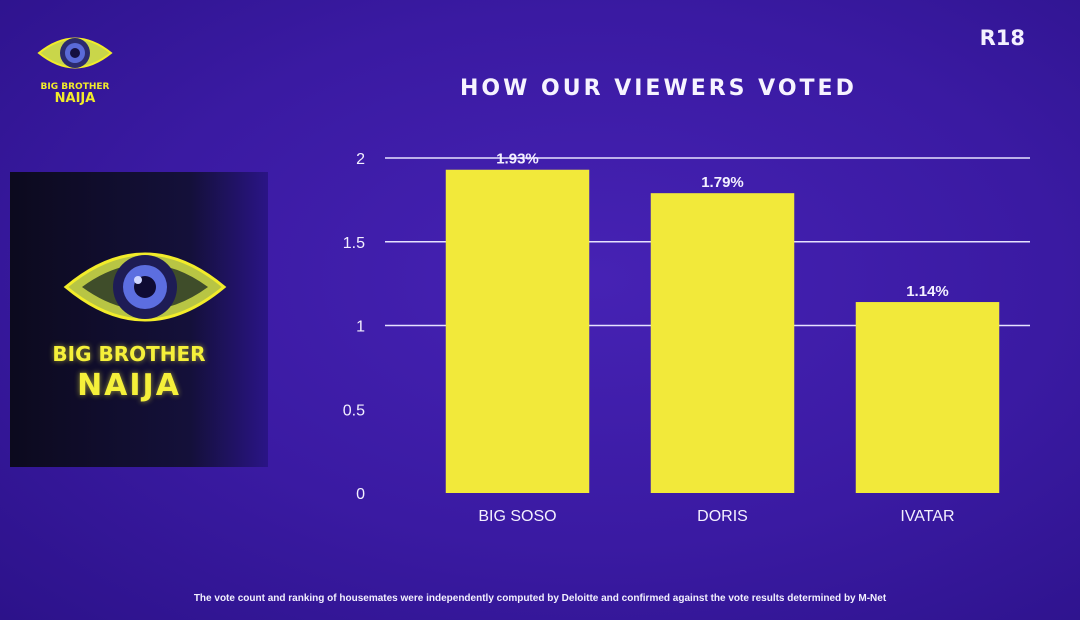  I want to click on side-panel-logo: BIG BROTHER NAIJA, so click(139, 319).